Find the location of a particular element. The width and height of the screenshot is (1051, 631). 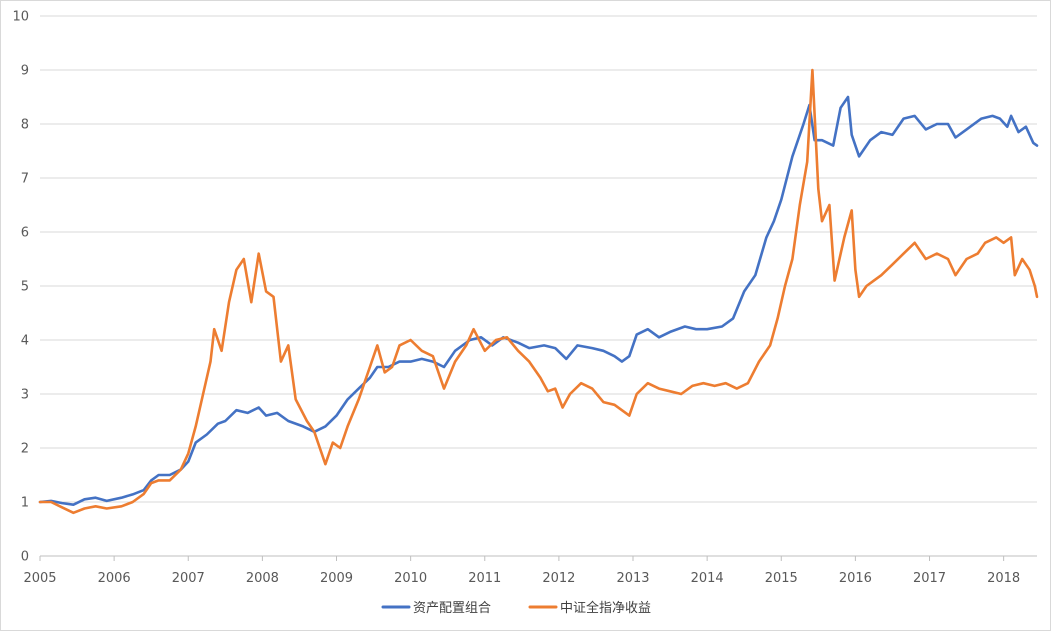

legend: 资产配置组合 中证全指净收益 is located at coordinates (516, 608).